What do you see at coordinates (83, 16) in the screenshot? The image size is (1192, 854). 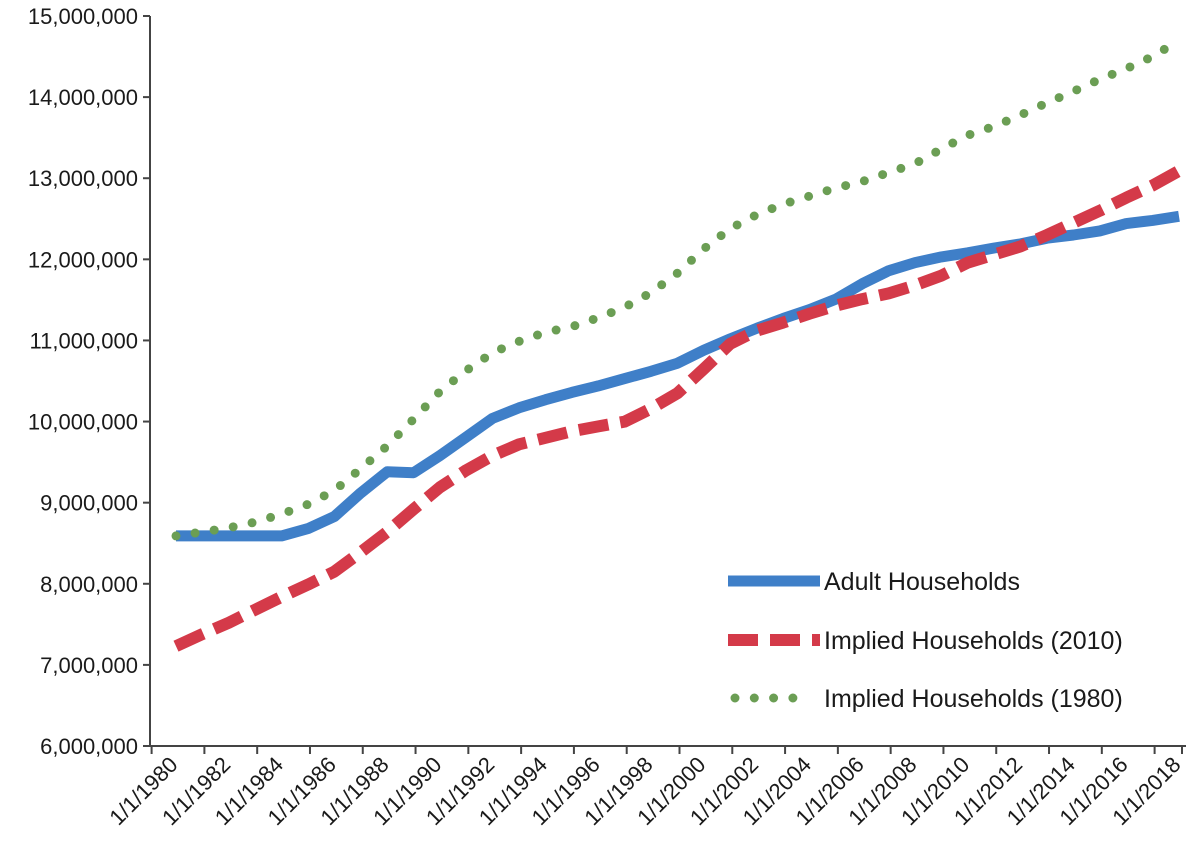 I see `y-tick-label: 15,000,000` at bounding box center [83, 16].